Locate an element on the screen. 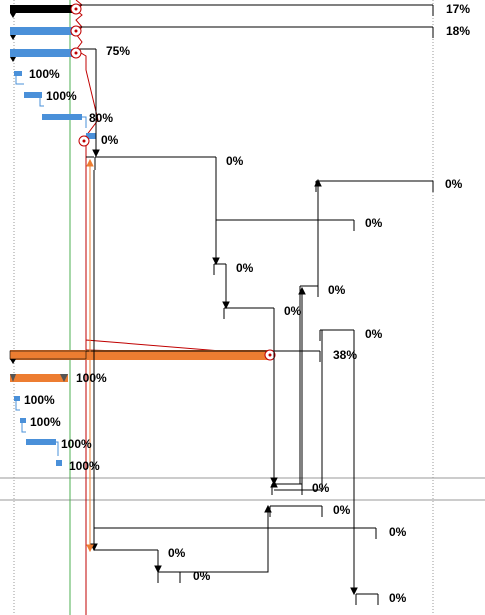  percent-complete-label: 80% is located at coordinates (101, 118).